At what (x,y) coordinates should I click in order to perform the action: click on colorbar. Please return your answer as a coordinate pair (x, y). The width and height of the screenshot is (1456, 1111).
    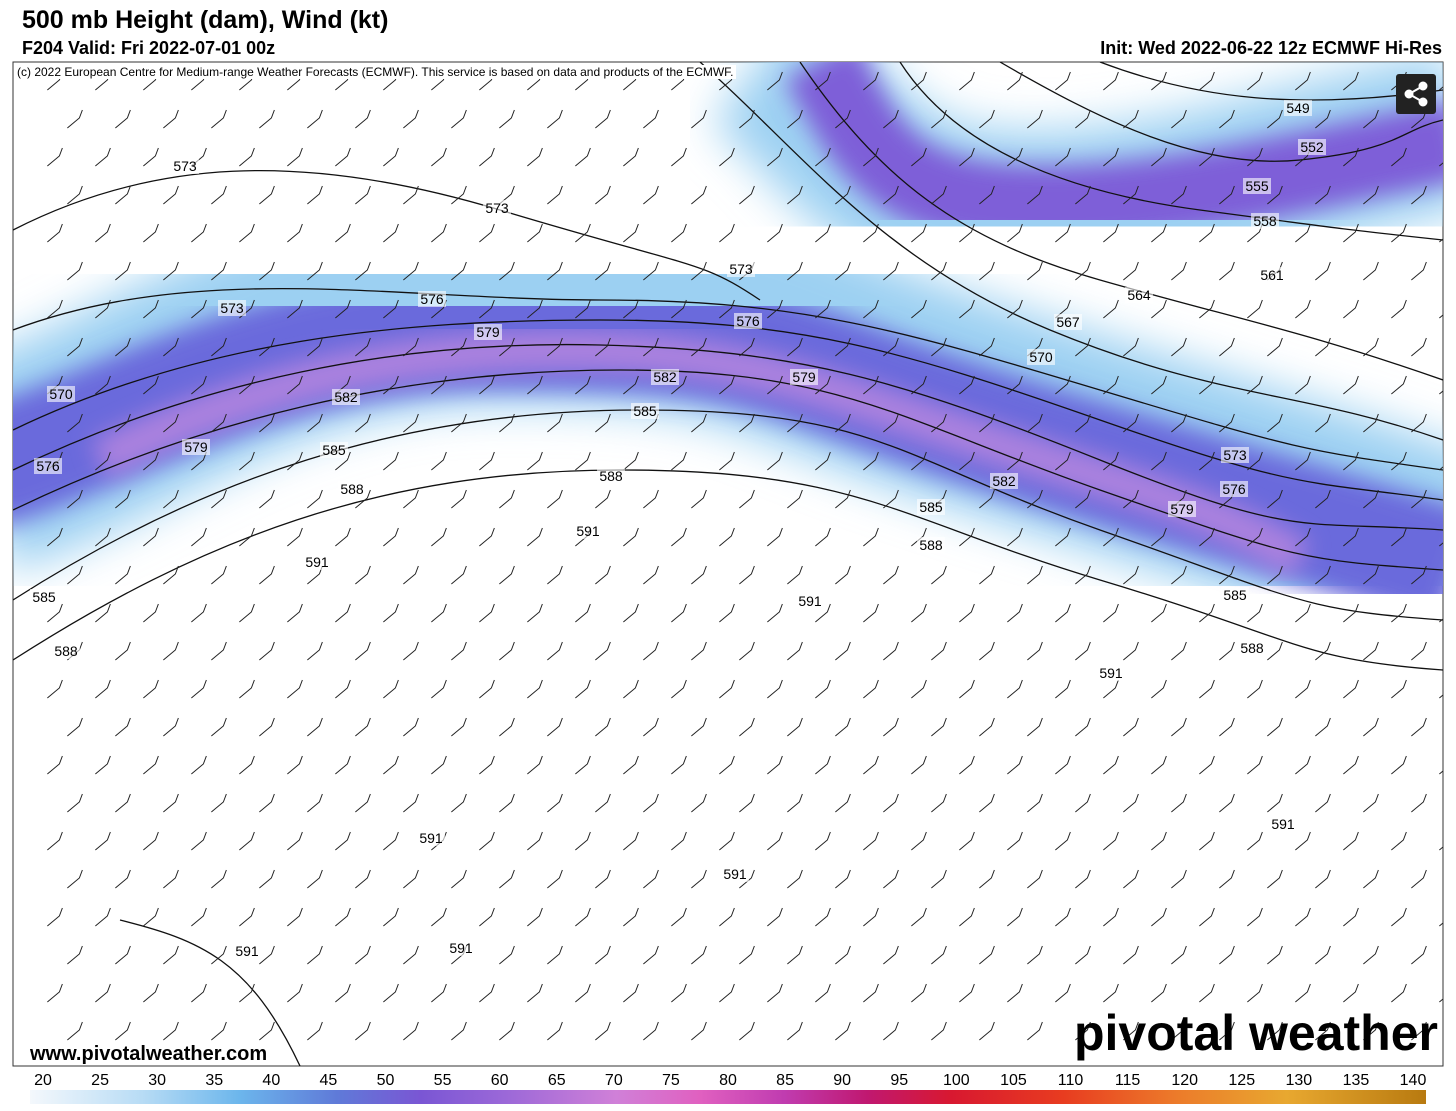
    Looking at the image, I should click on (728, 1097).